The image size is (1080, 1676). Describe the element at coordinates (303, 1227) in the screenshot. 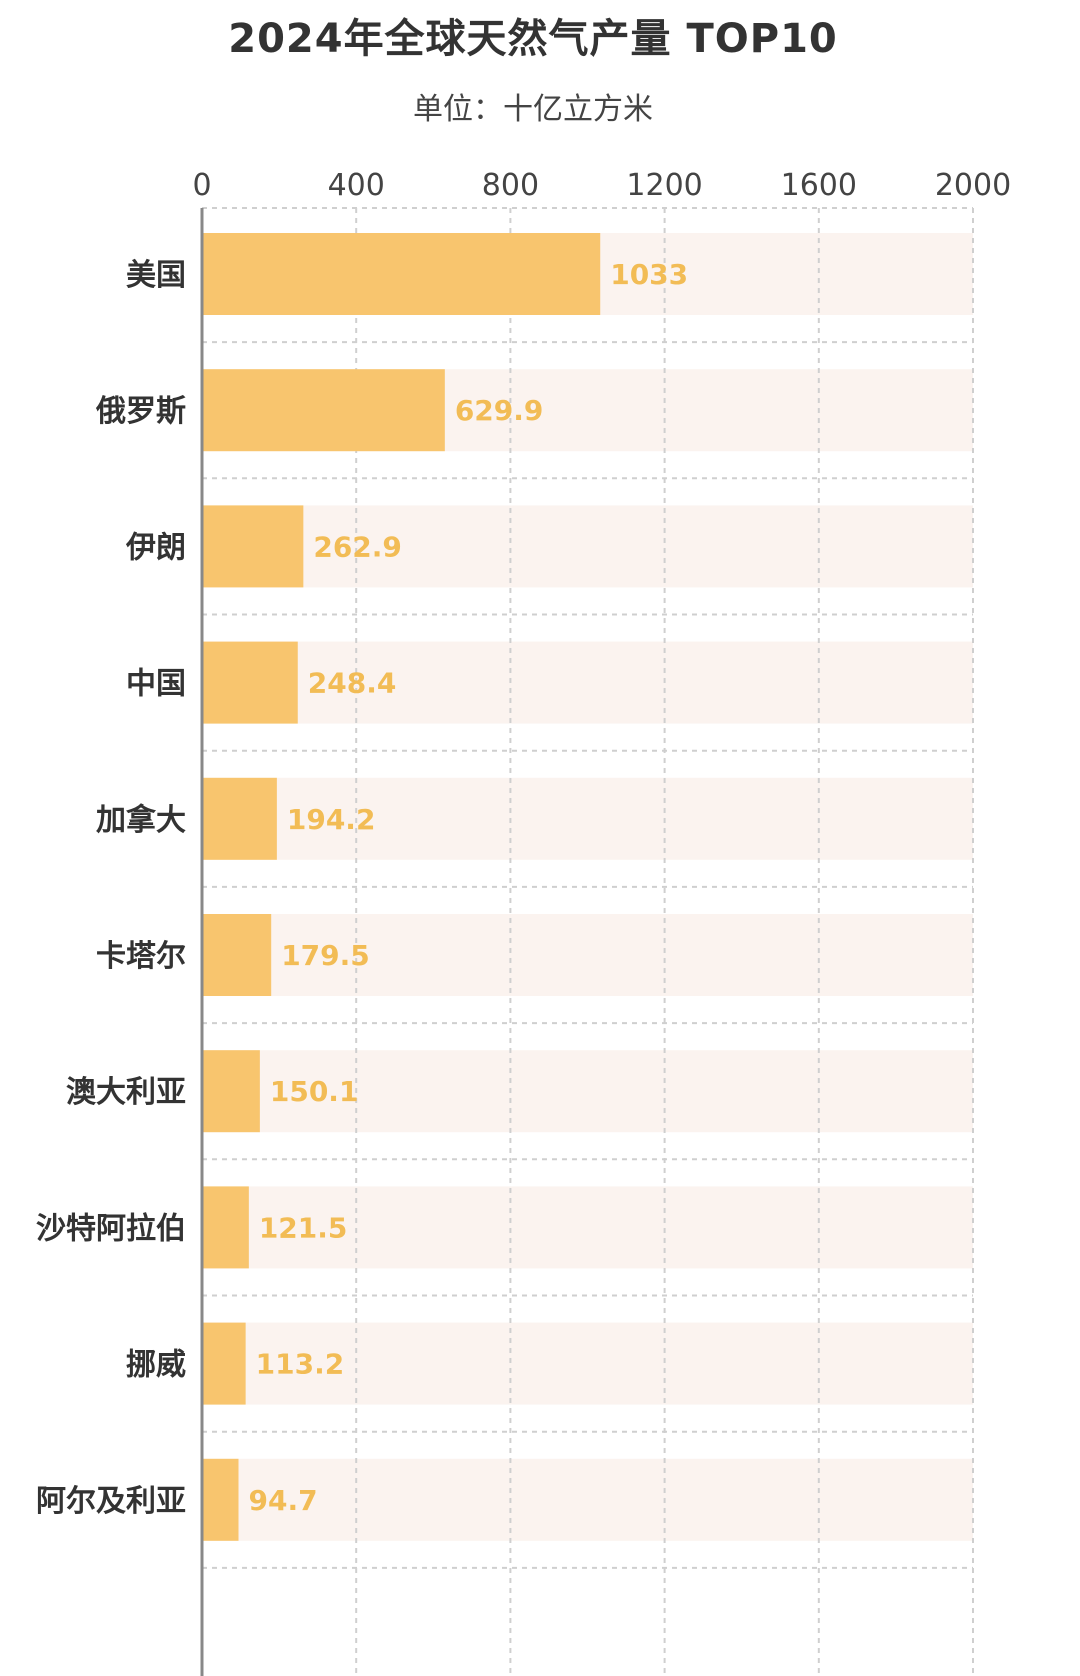

I see `data-label: 121.5` at that location.